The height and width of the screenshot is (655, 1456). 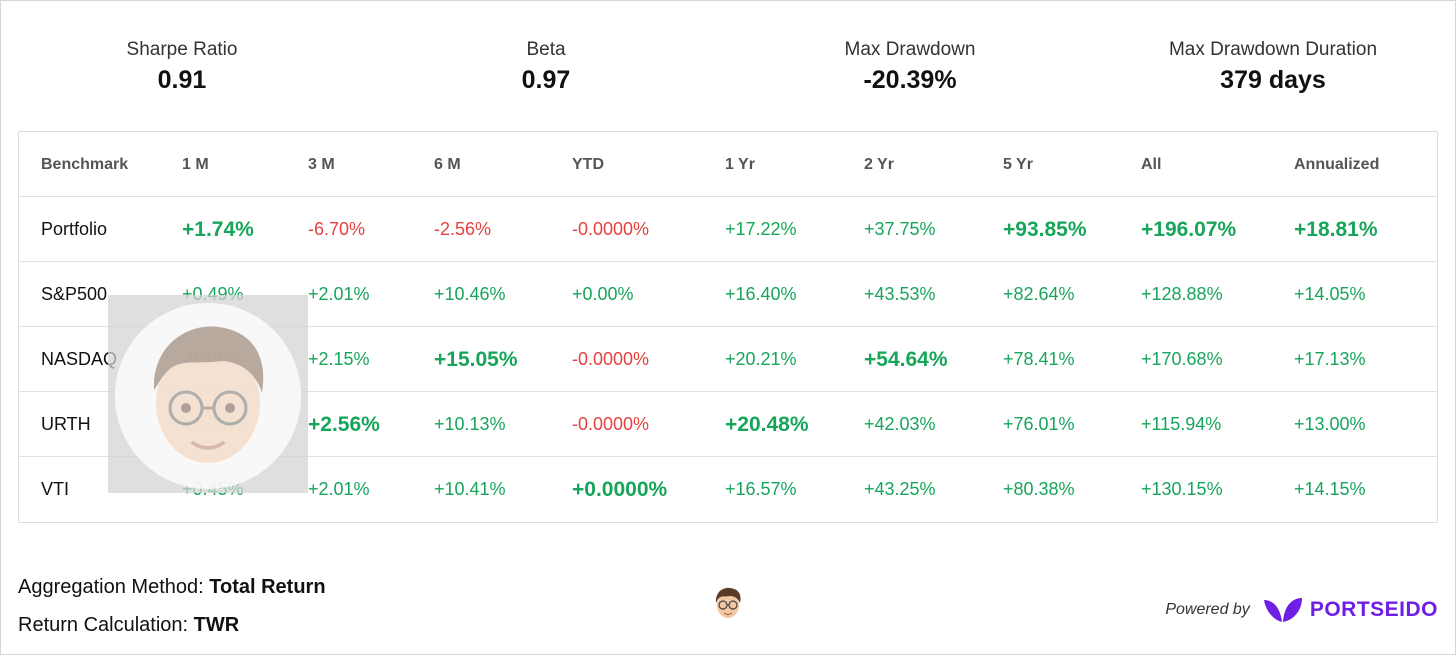 I want to click on return-cell: +14.05%, so click(x=1330, y=294).